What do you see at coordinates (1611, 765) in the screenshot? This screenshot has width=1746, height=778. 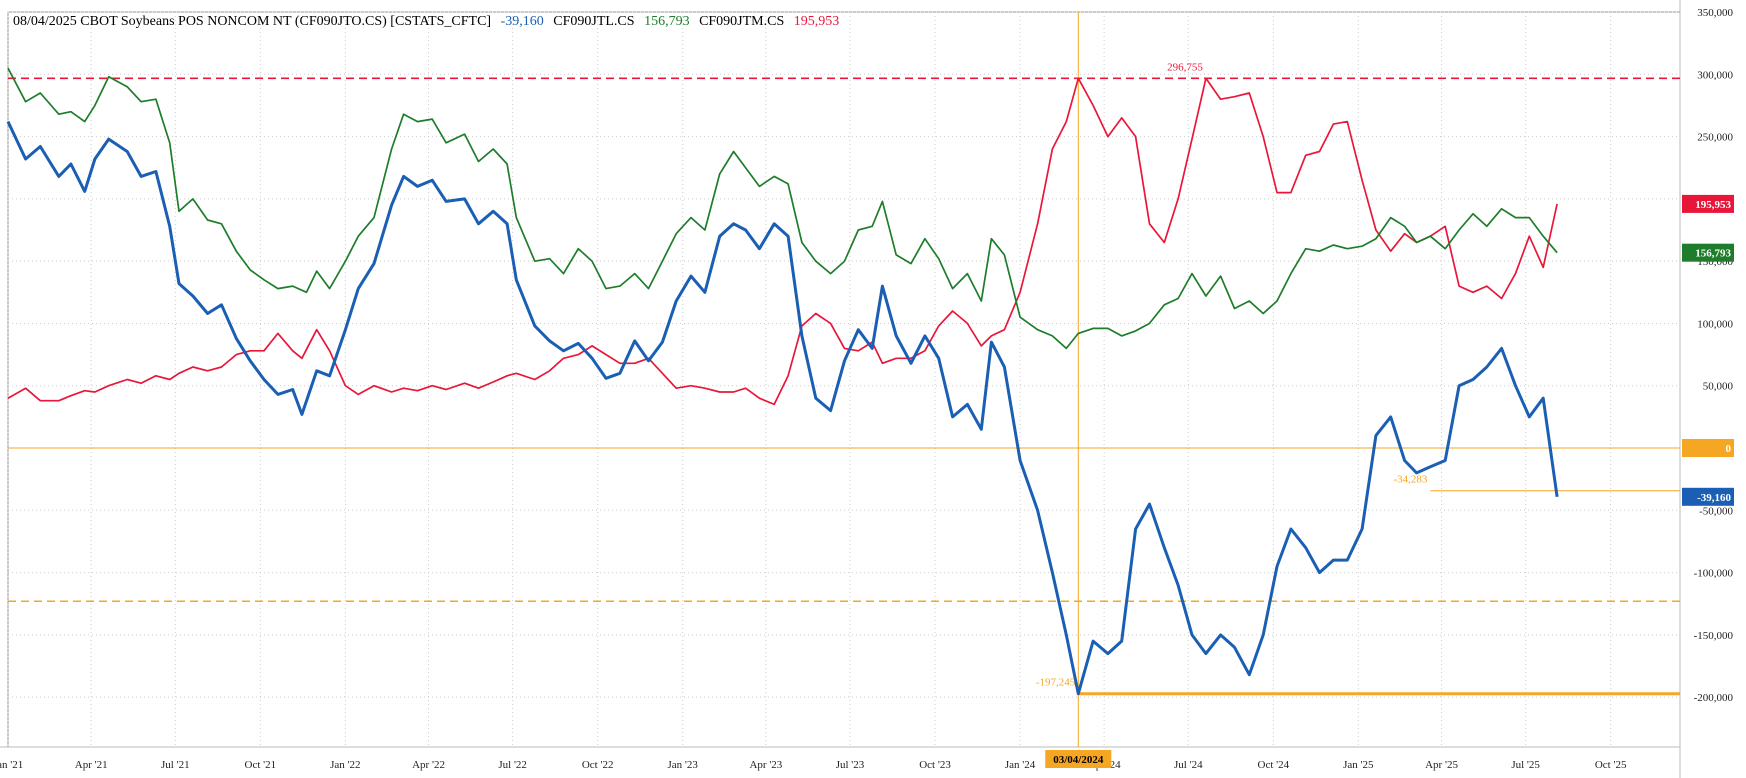 I see `x-tick-label: Oct '25` at bounding box center [1611, 765].